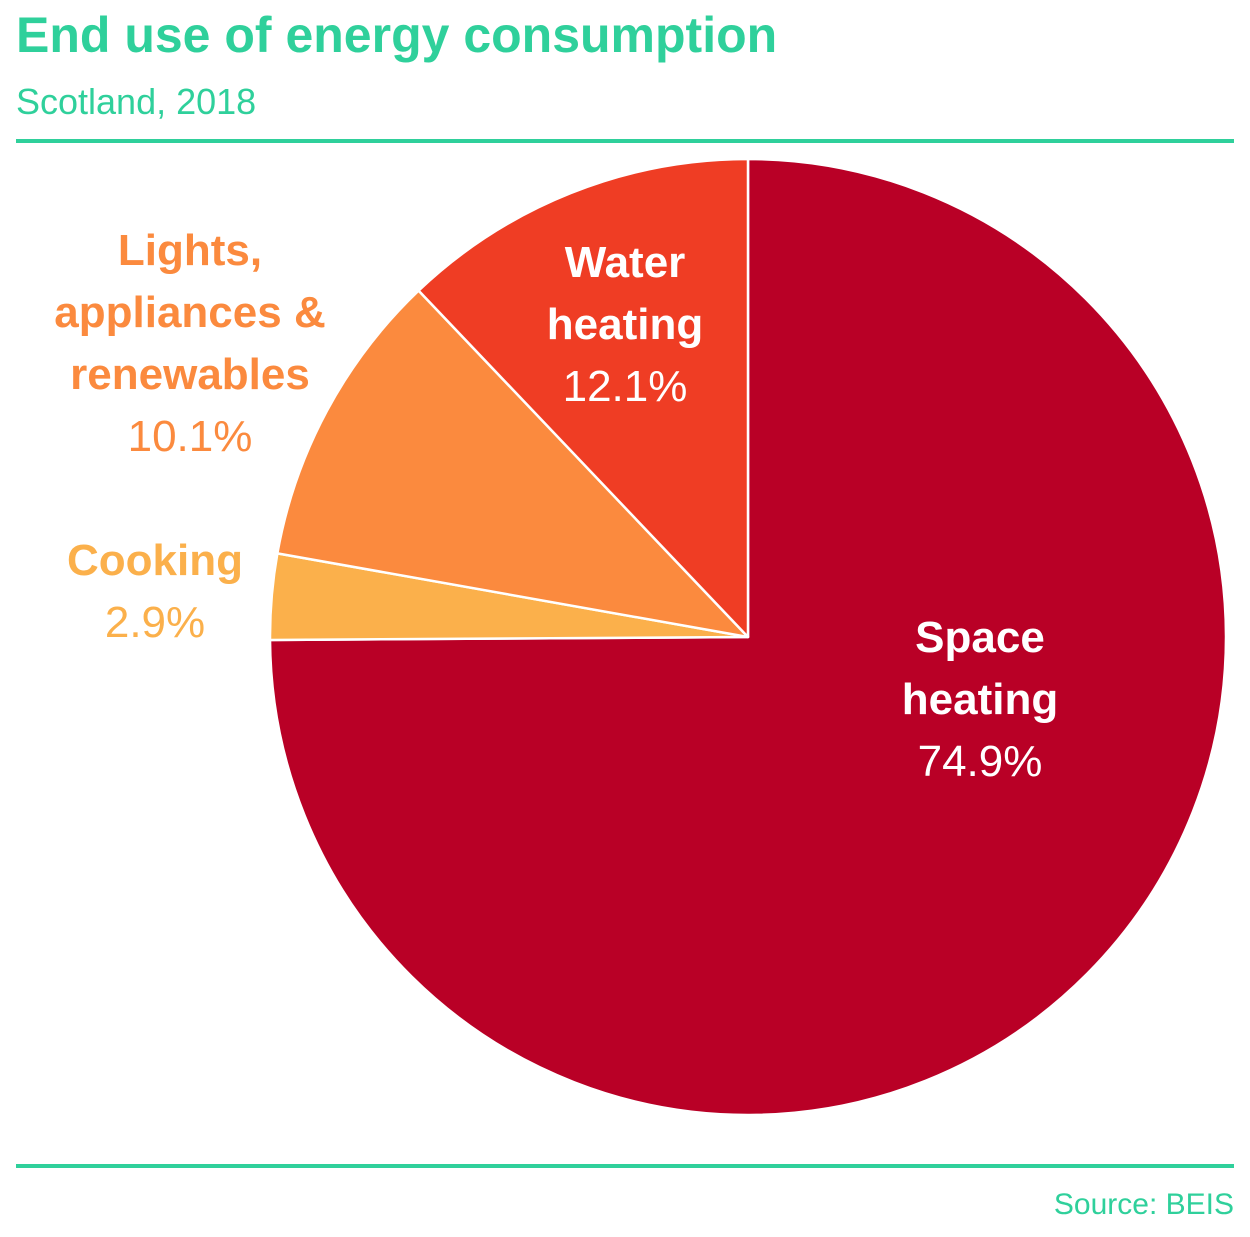 The height and width of the screenshot is (1237, 1250). I want to click on pie-slice-water-heating, so click(583, 398).